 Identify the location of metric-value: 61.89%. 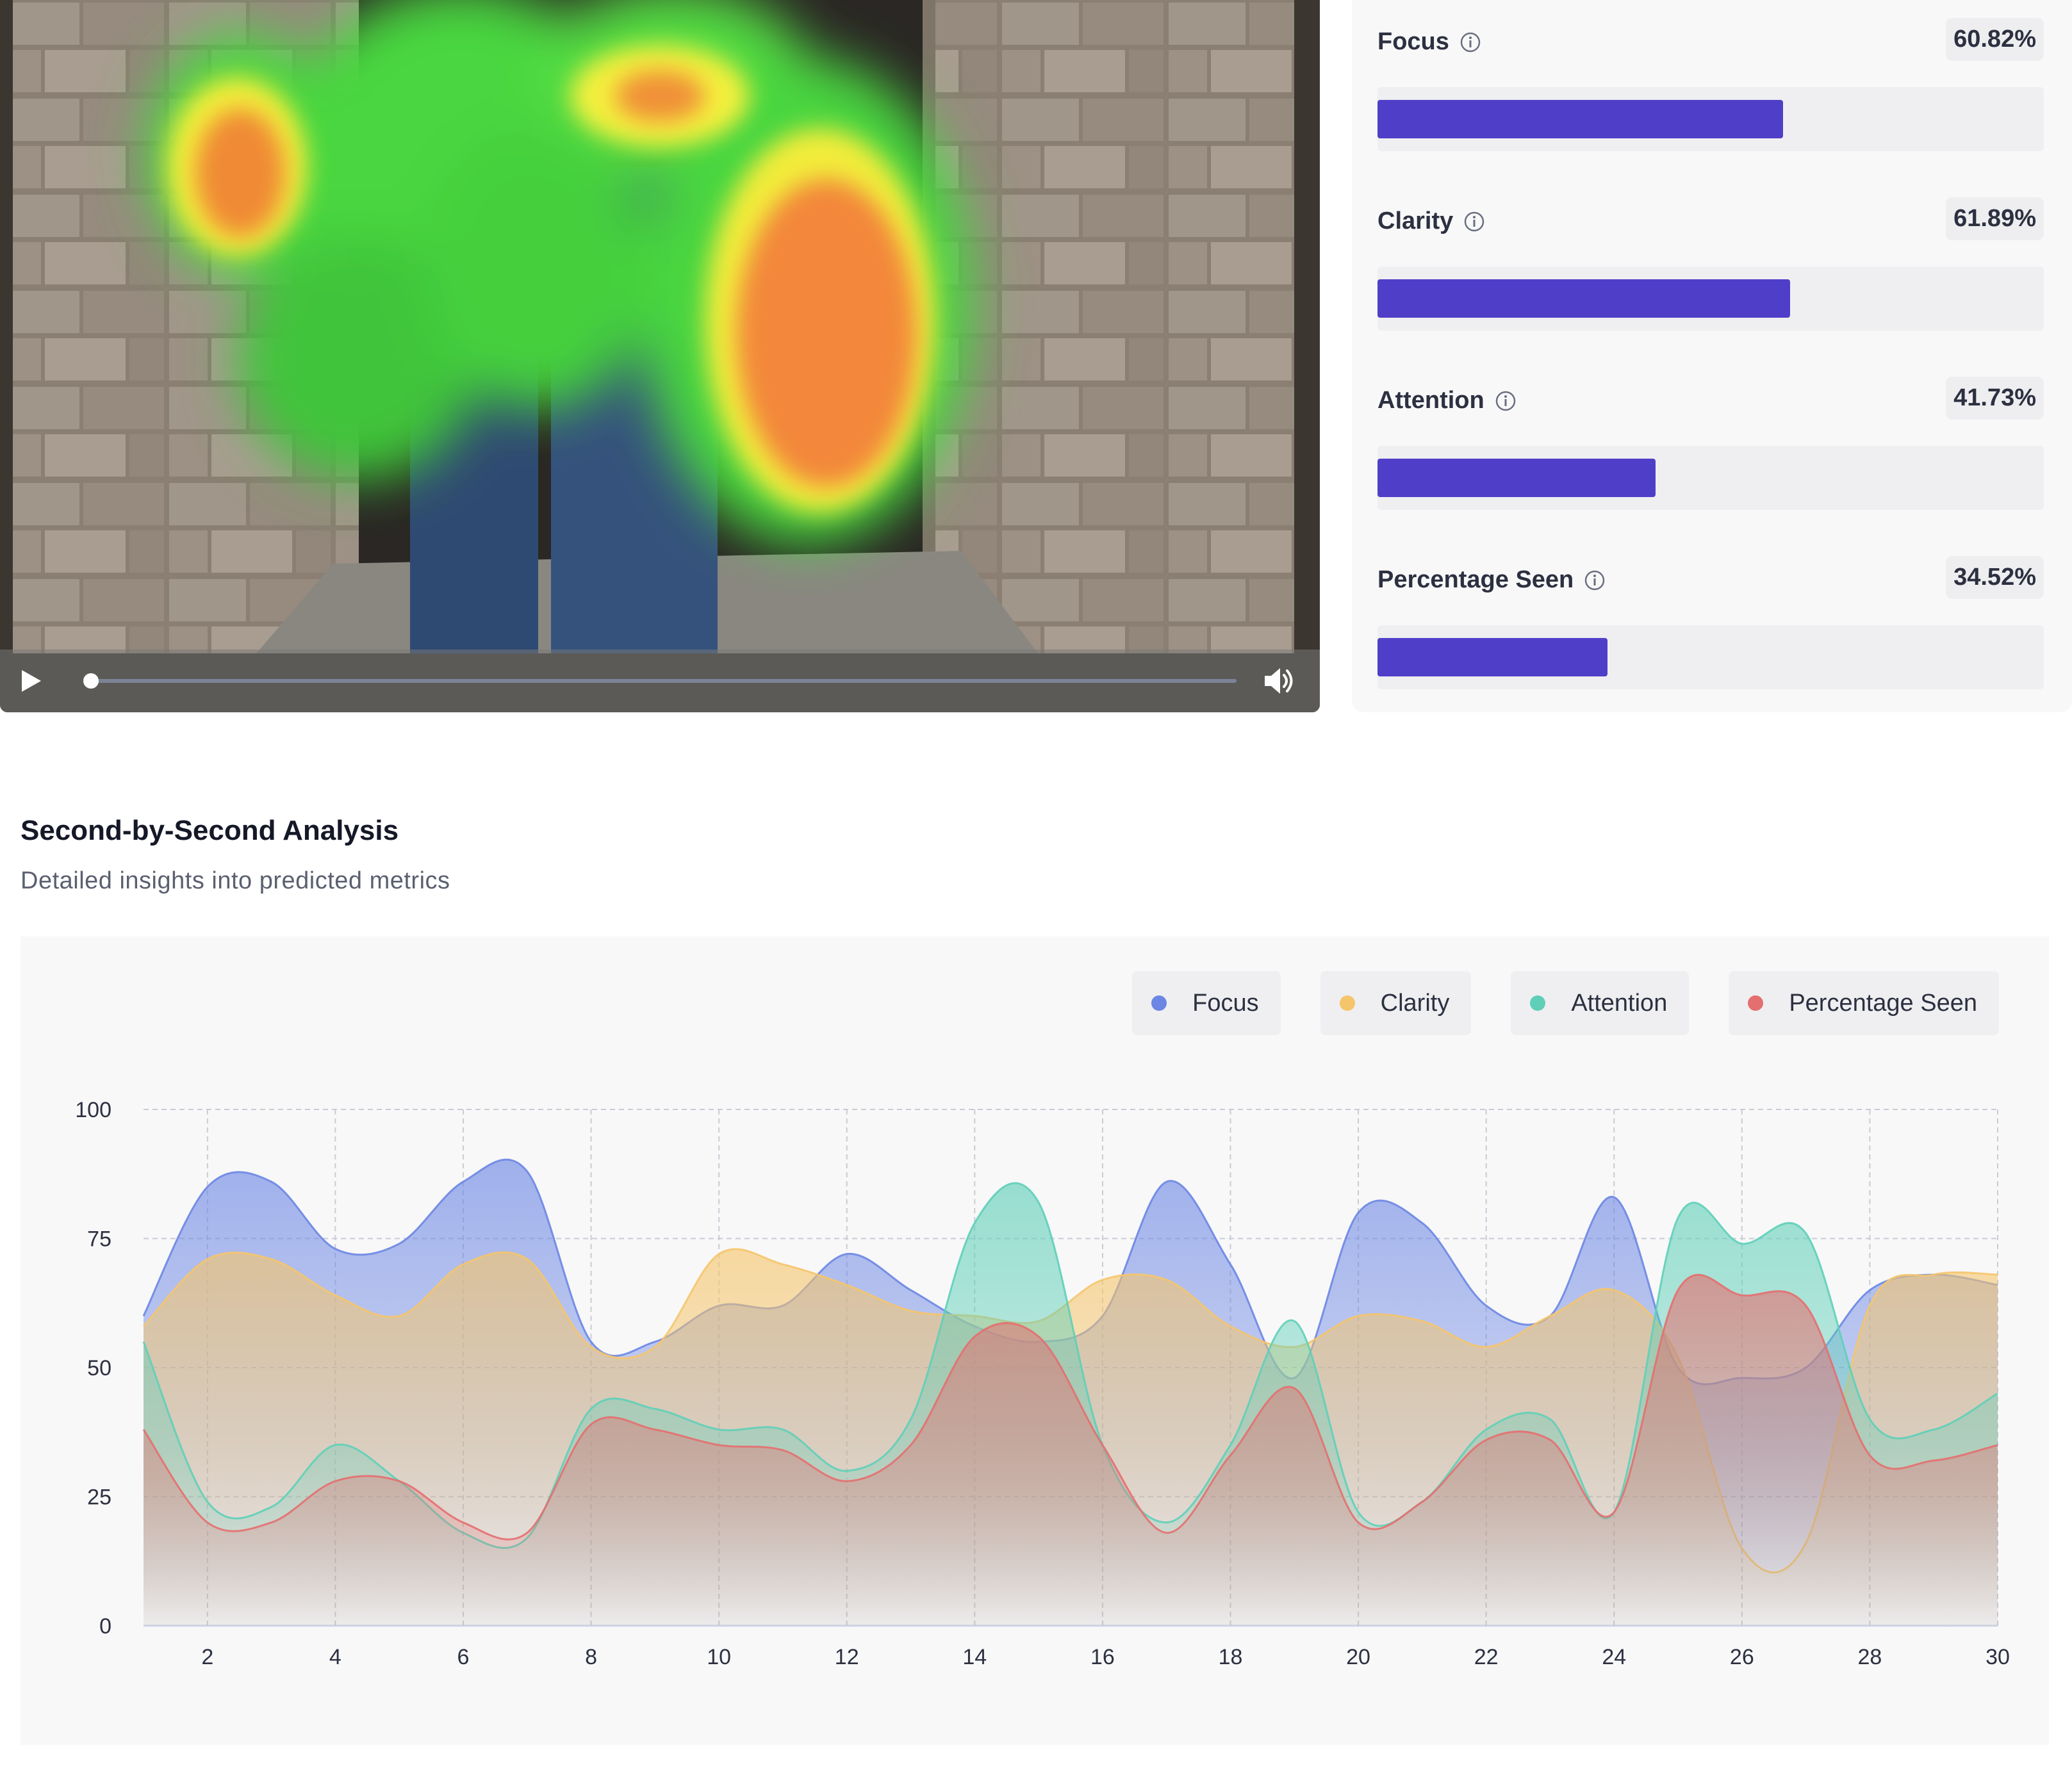
(1995, 218).